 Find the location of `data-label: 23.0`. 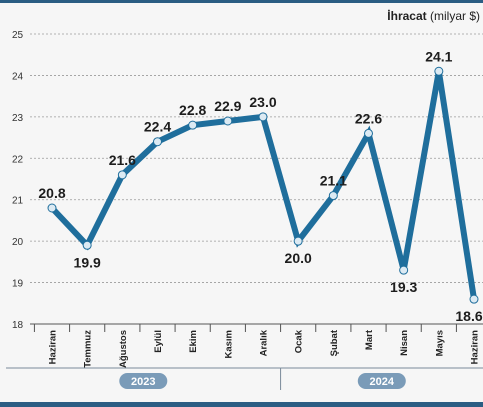

data-label: 23.0 is located at coordinates (262, 102).